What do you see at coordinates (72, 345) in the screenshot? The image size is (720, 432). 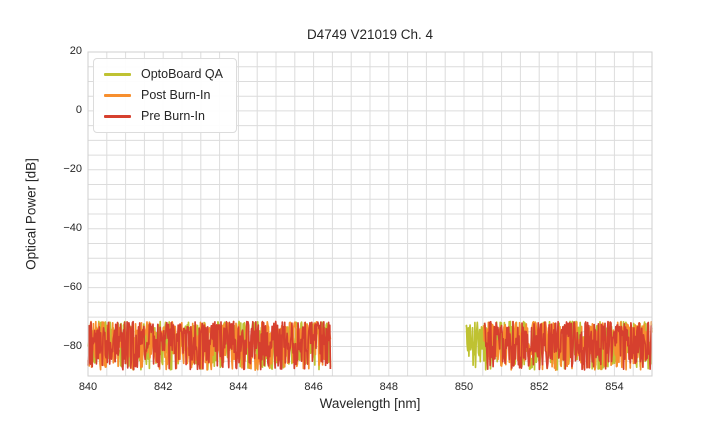 I see `y-tick-label: −80` at bounding box center [72, 345].